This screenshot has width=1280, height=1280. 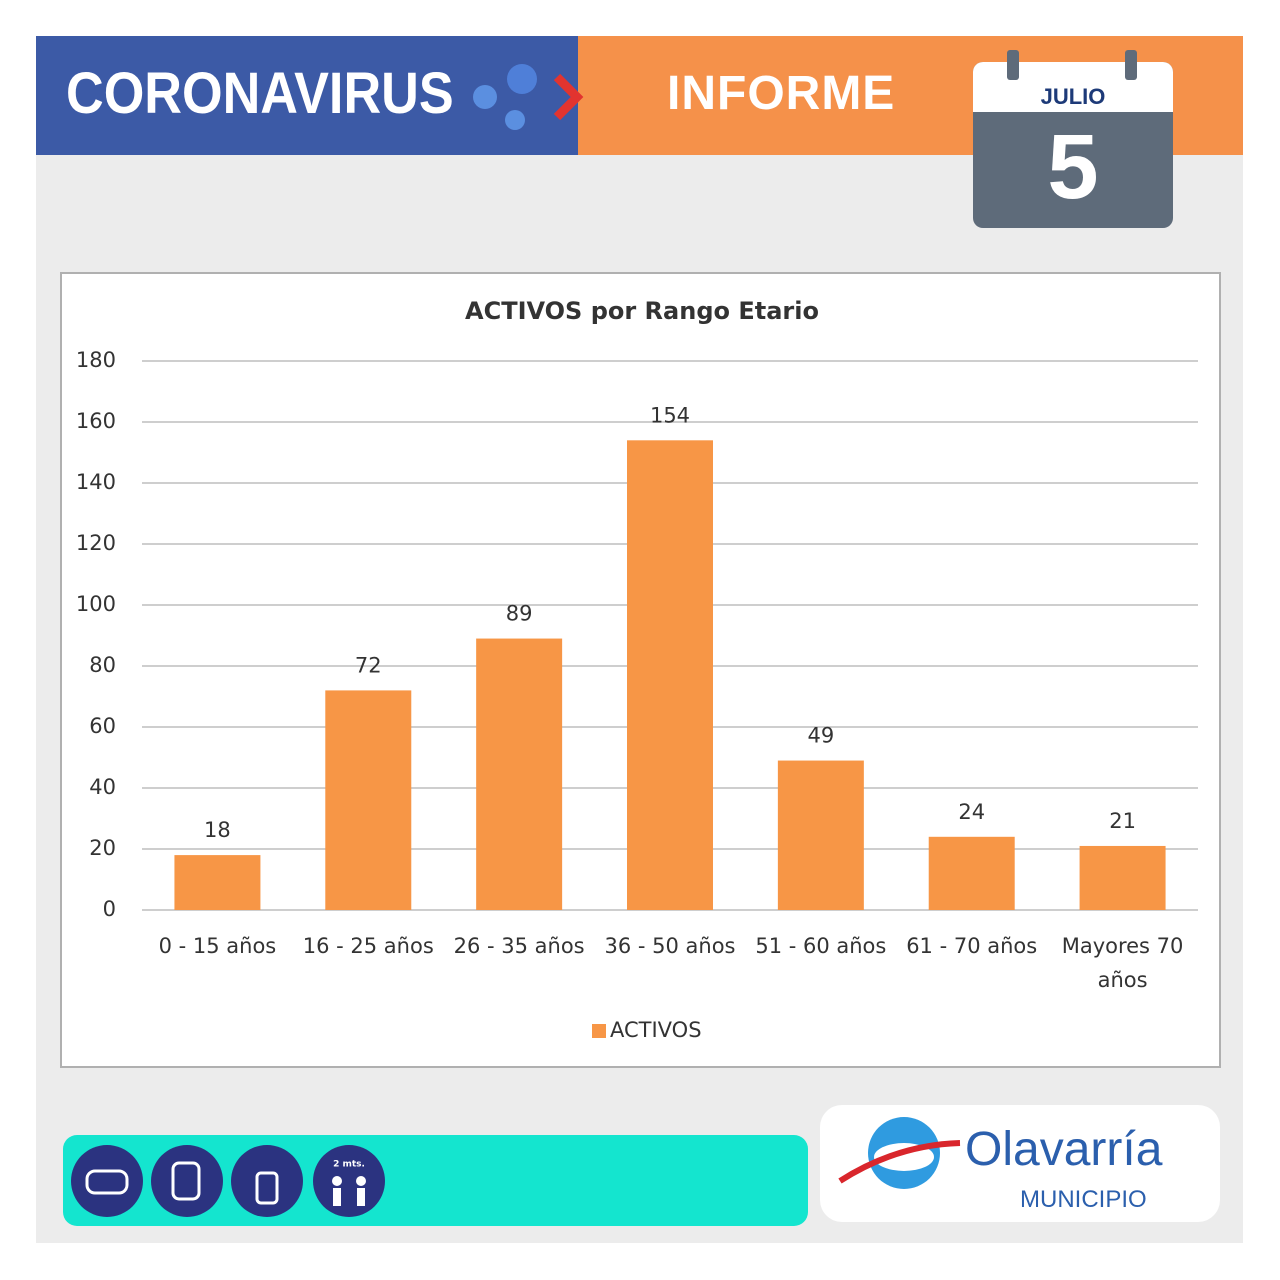 What do you see at coordinates (670, 946) in the screenshot?
I see `x-tick-label: 36 - 50 años` at bounding box center [670, 946].